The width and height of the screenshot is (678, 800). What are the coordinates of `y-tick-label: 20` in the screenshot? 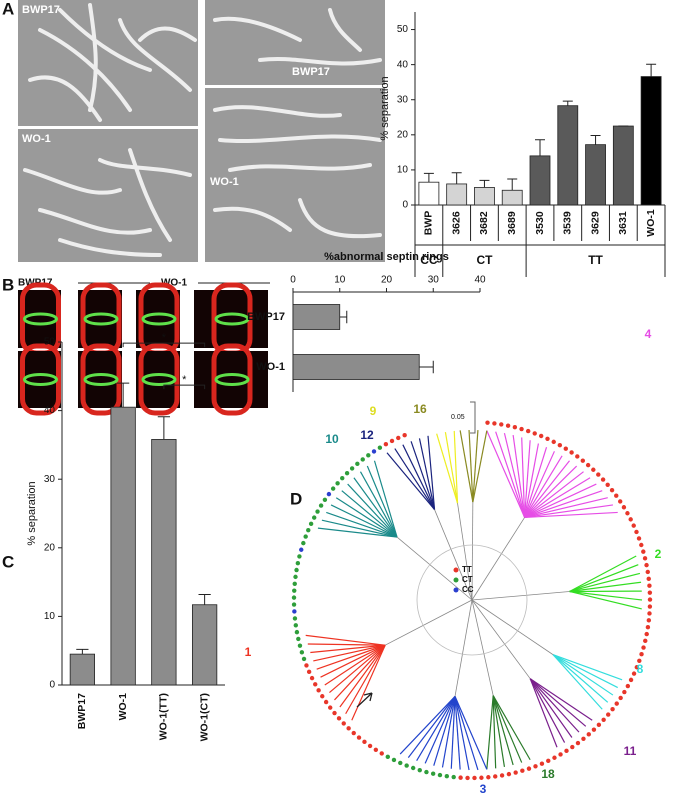 It's located at (50, 547).